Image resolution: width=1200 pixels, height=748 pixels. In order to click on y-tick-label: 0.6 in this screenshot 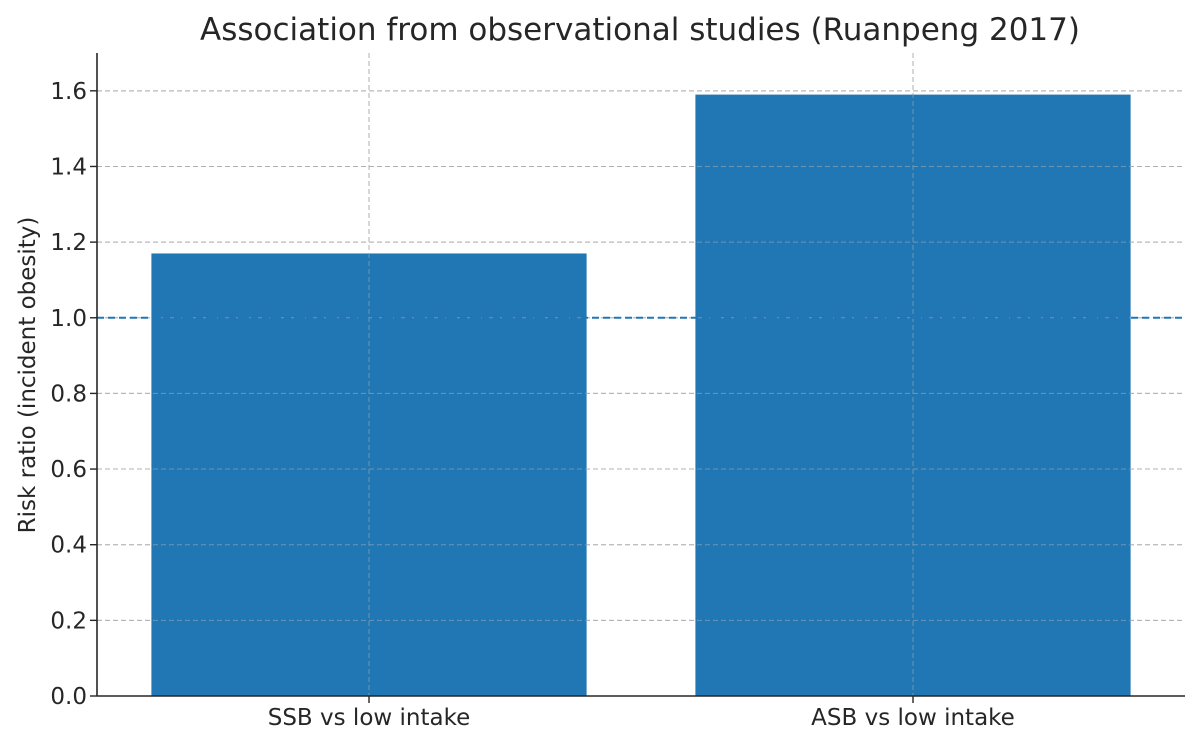, I will do `click(68, 470)`.